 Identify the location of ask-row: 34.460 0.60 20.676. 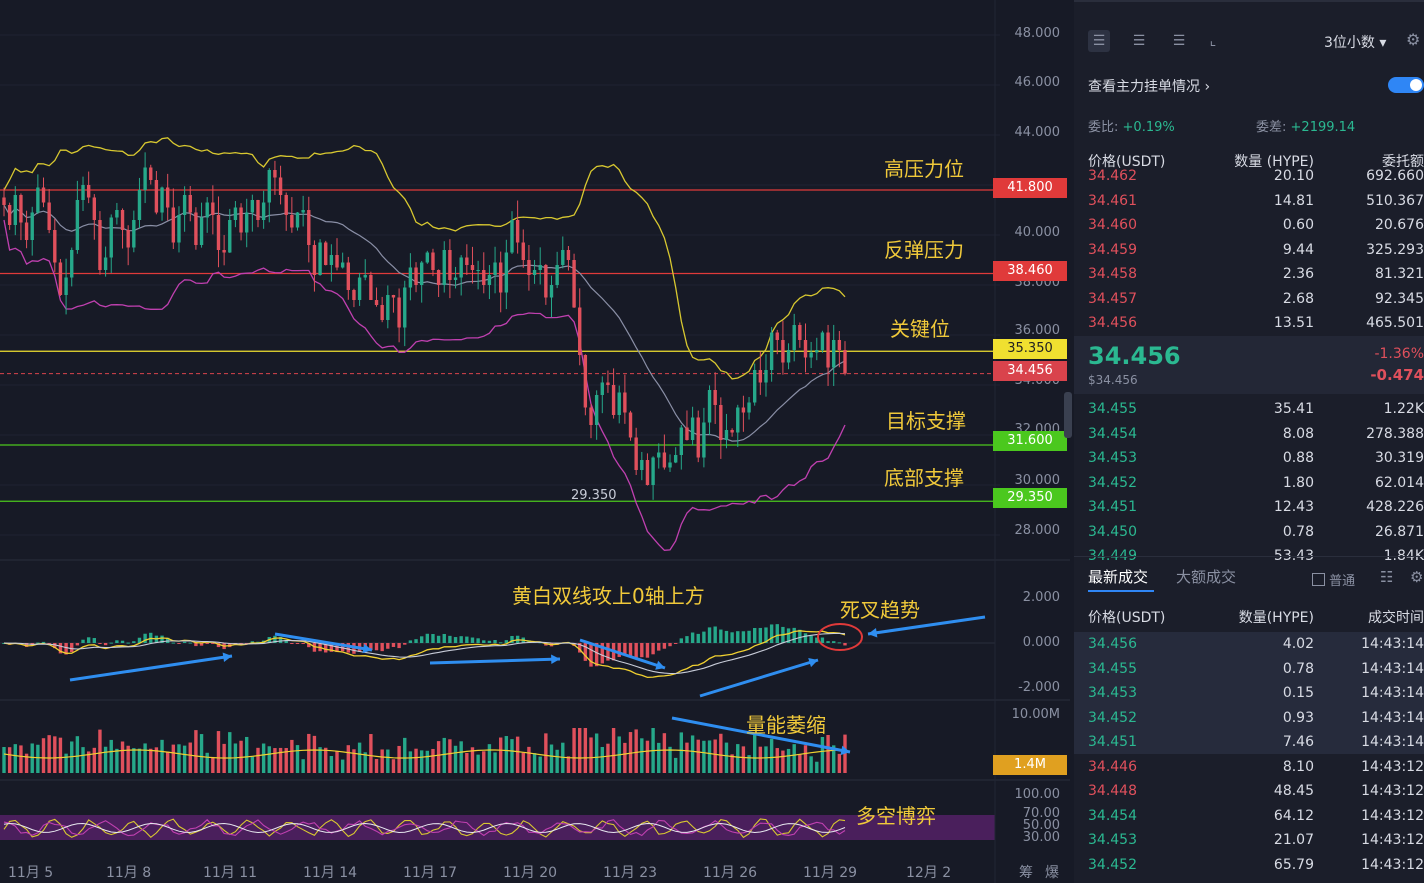
(1256, 225).